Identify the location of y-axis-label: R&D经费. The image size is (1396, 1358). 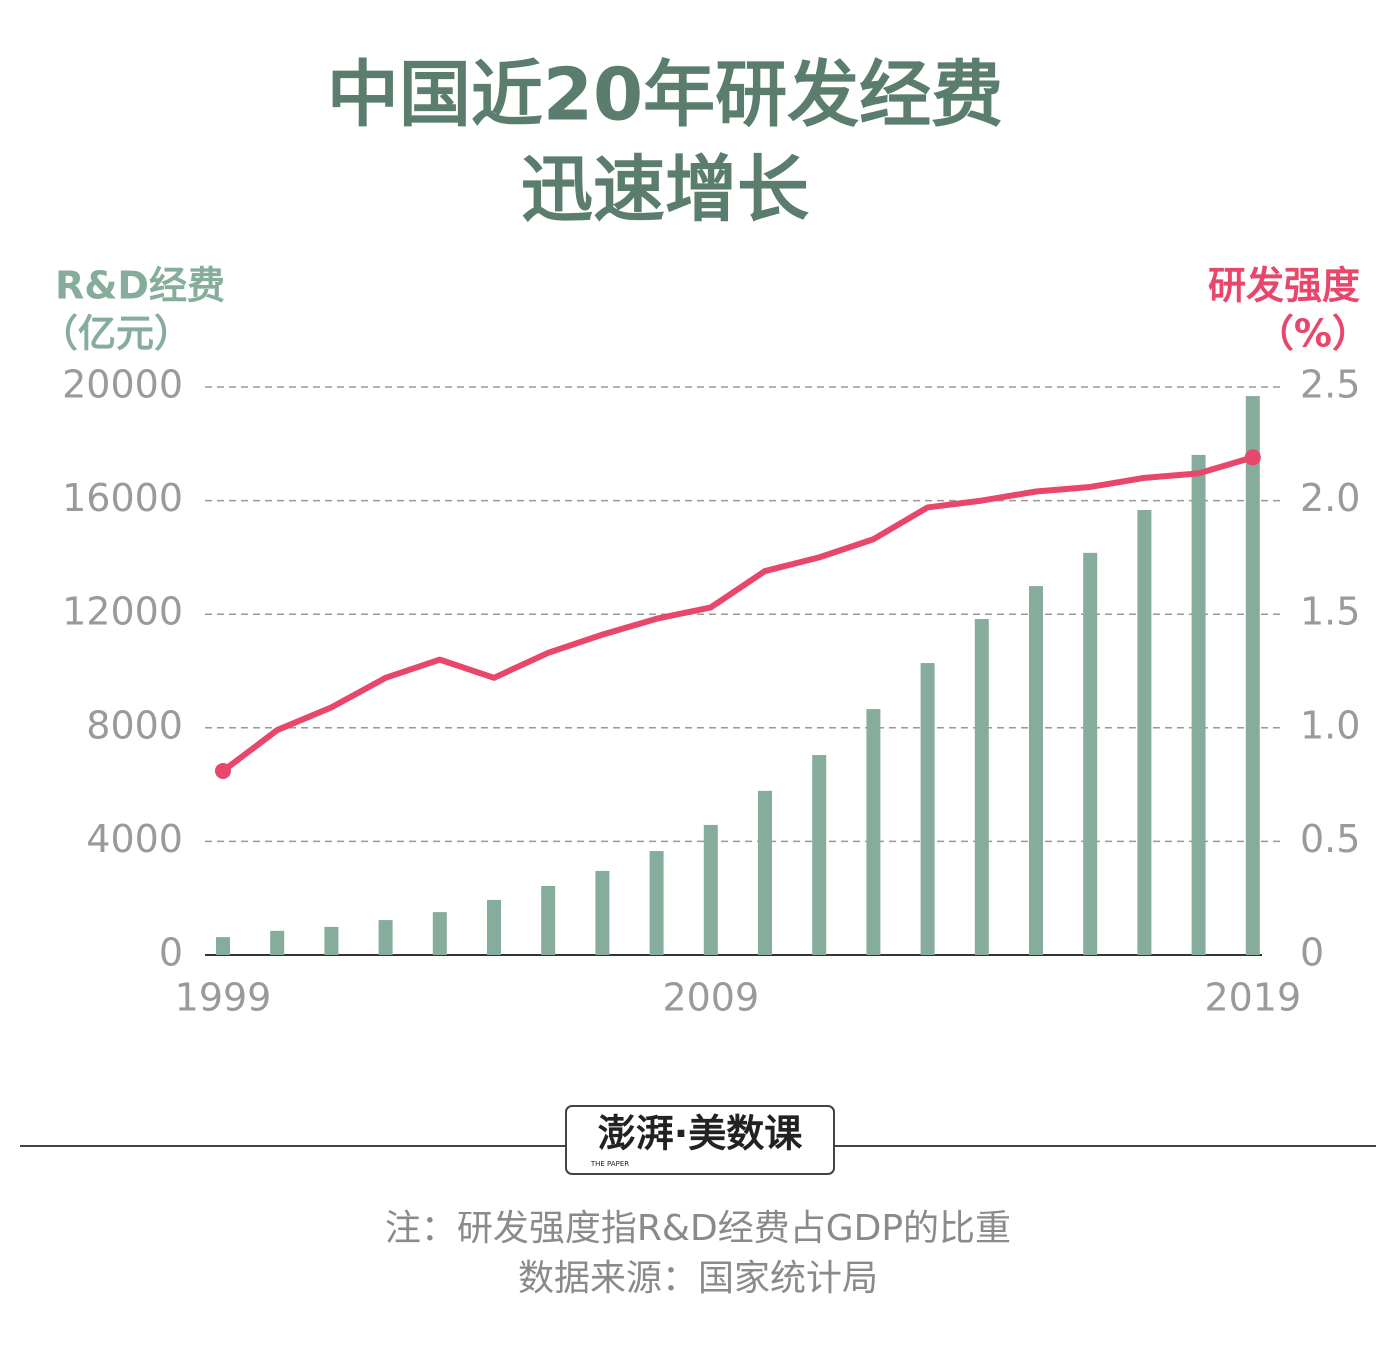
(140, 286).